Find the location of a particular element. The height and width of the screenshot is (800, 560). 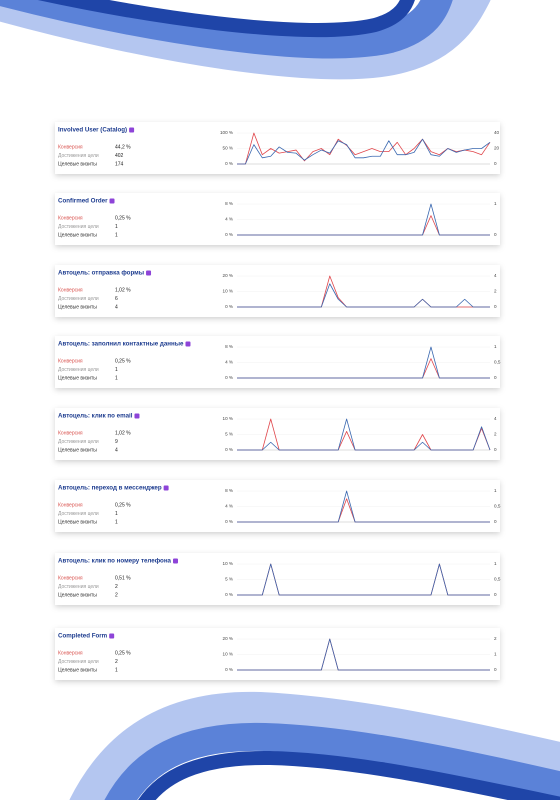

card-title: Автоцель: заполнил контактные данные is located at coordinates (121, 344).